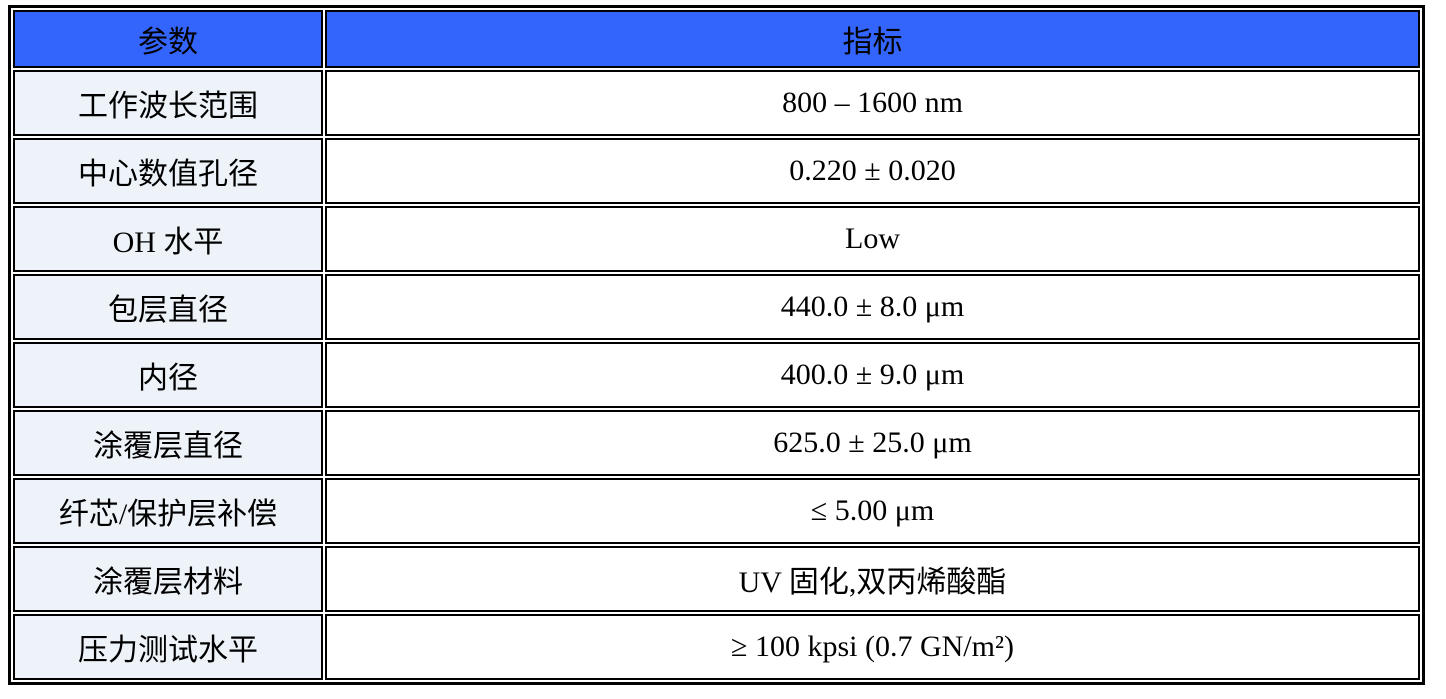  I want to click on table-row: 压力测试水平 ≥ 100 kpsi (0.7 GN/m²), so click(716, 647).